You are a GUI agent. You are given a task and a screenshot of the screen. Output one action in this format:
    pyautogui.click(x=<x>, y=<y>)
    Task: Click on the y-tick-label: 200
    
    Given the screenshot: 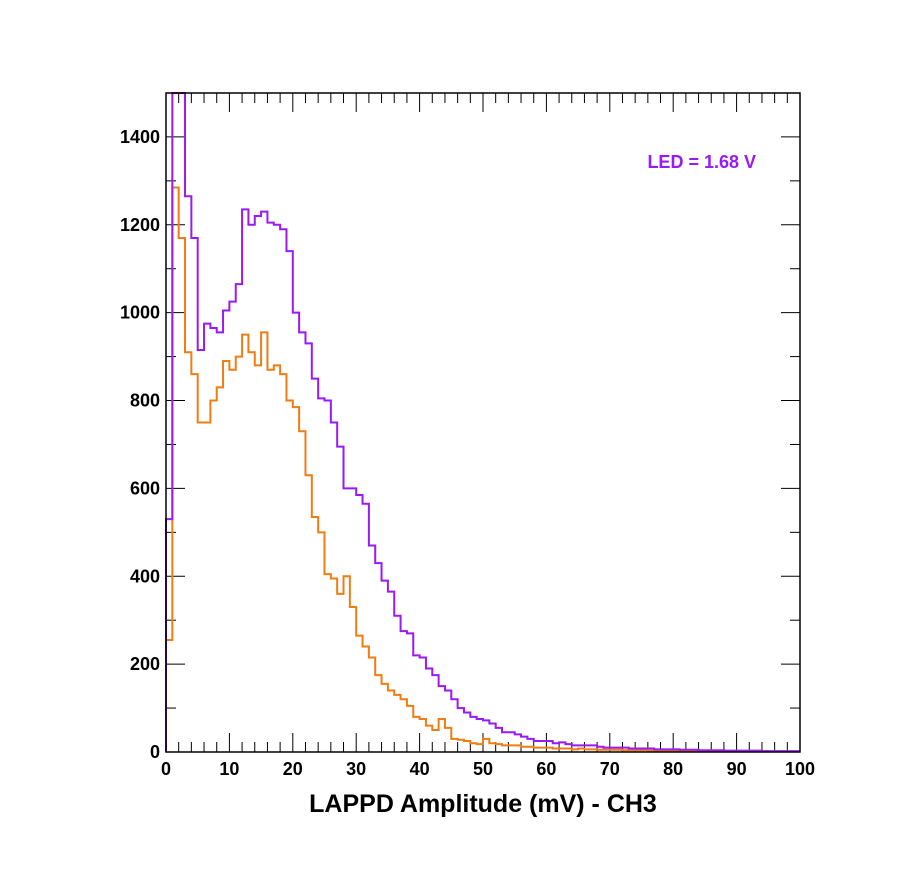 What is the action you would take?
    pyautogui.click(x=145, y=664)
    